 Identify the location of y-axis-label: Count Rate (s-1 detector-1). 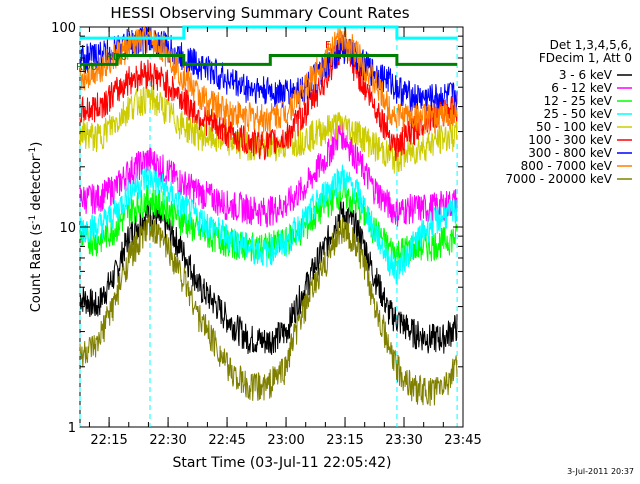
(36, 227).